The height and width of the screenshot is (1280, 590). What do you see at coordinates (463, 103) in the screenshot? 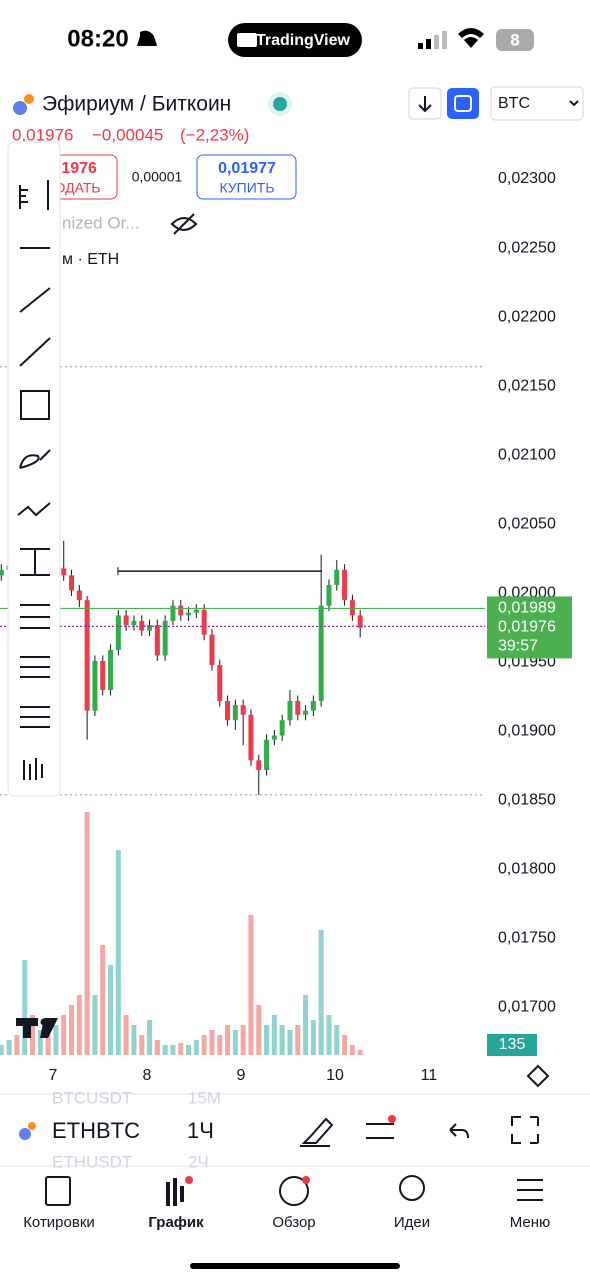
I see `sync-button` at bounding box center [463, 103].